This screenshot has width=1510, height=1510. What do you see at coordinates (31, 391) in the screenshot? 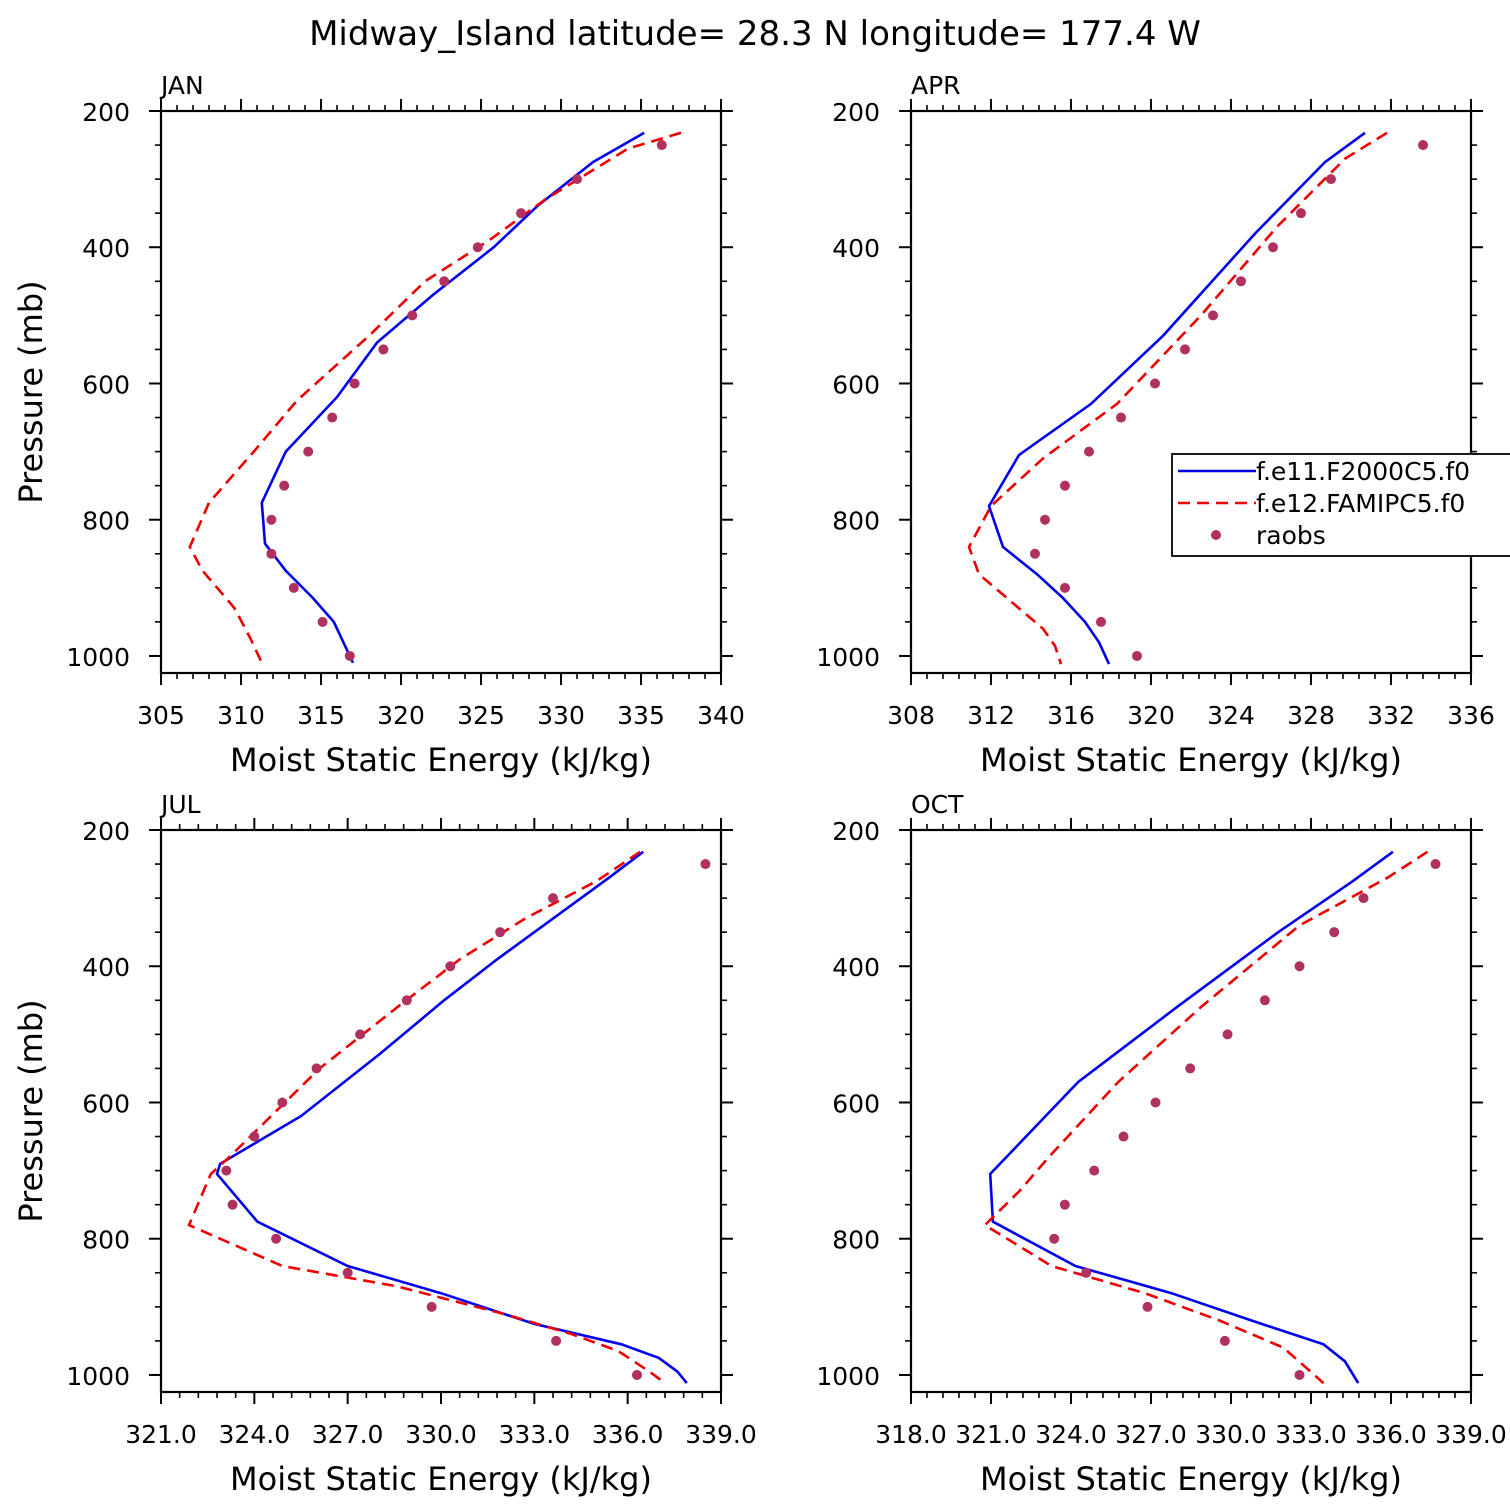
I see `y-axis-label: Pressure (mb)` at bounding box center [31, 391].